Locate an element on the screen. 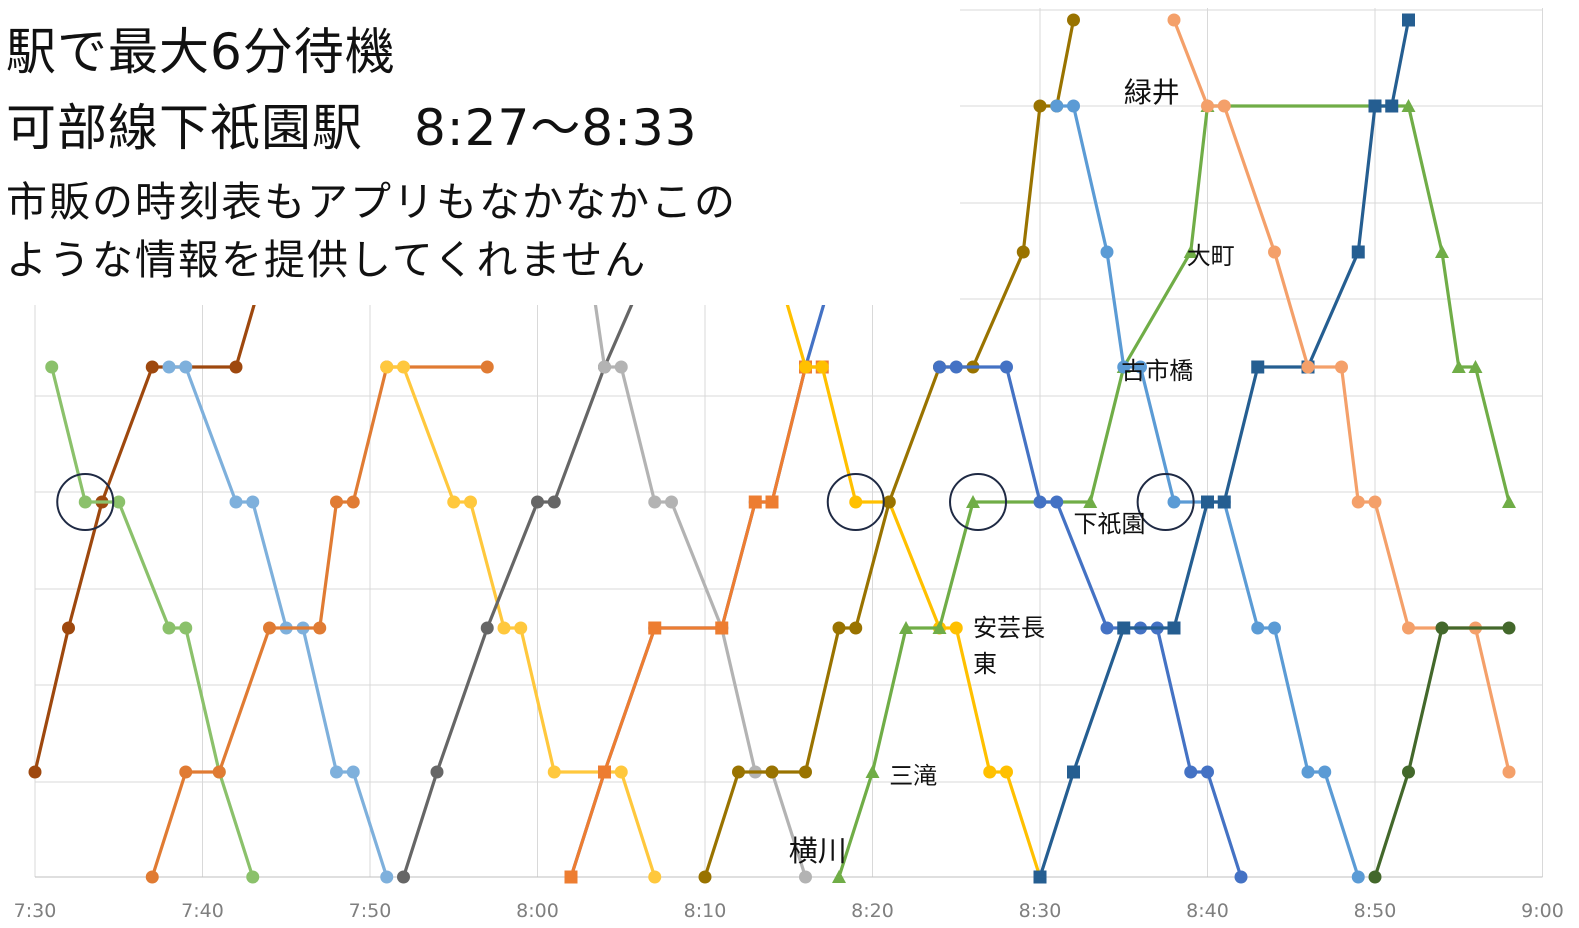  wait-highlight-circle is located at coordinates (855, 502).